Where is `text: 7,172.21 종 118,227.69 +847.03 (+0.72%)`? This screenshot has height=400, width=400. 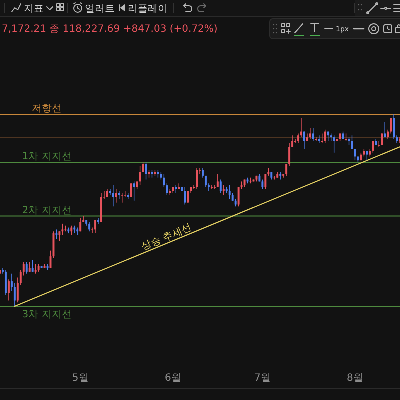
text: 7,172.21 종 118,227.69 +847.03 (+0.72%) is located at coordinates (110, 29).